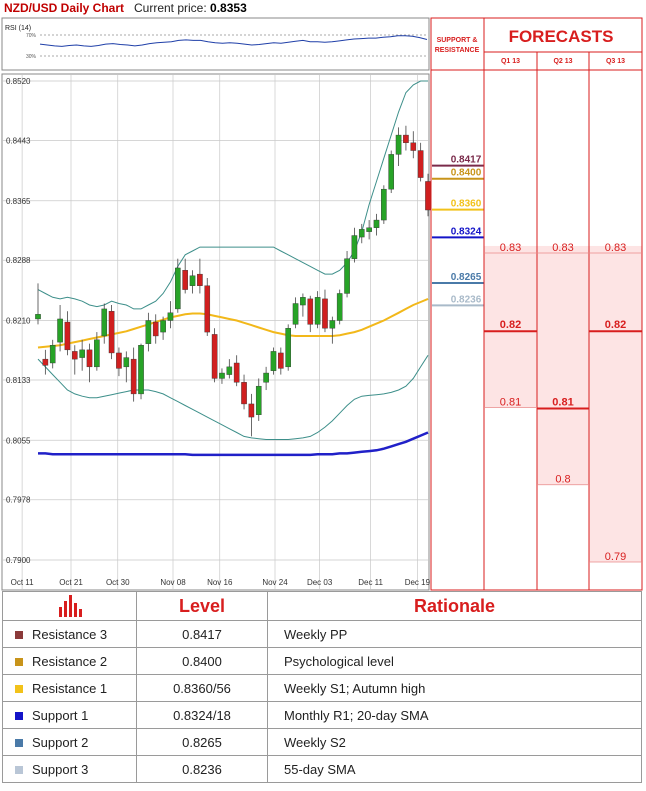 This screenshot has height=791, width=646. I want to click on level-rationale: Weekly S2, so click(454, 742).